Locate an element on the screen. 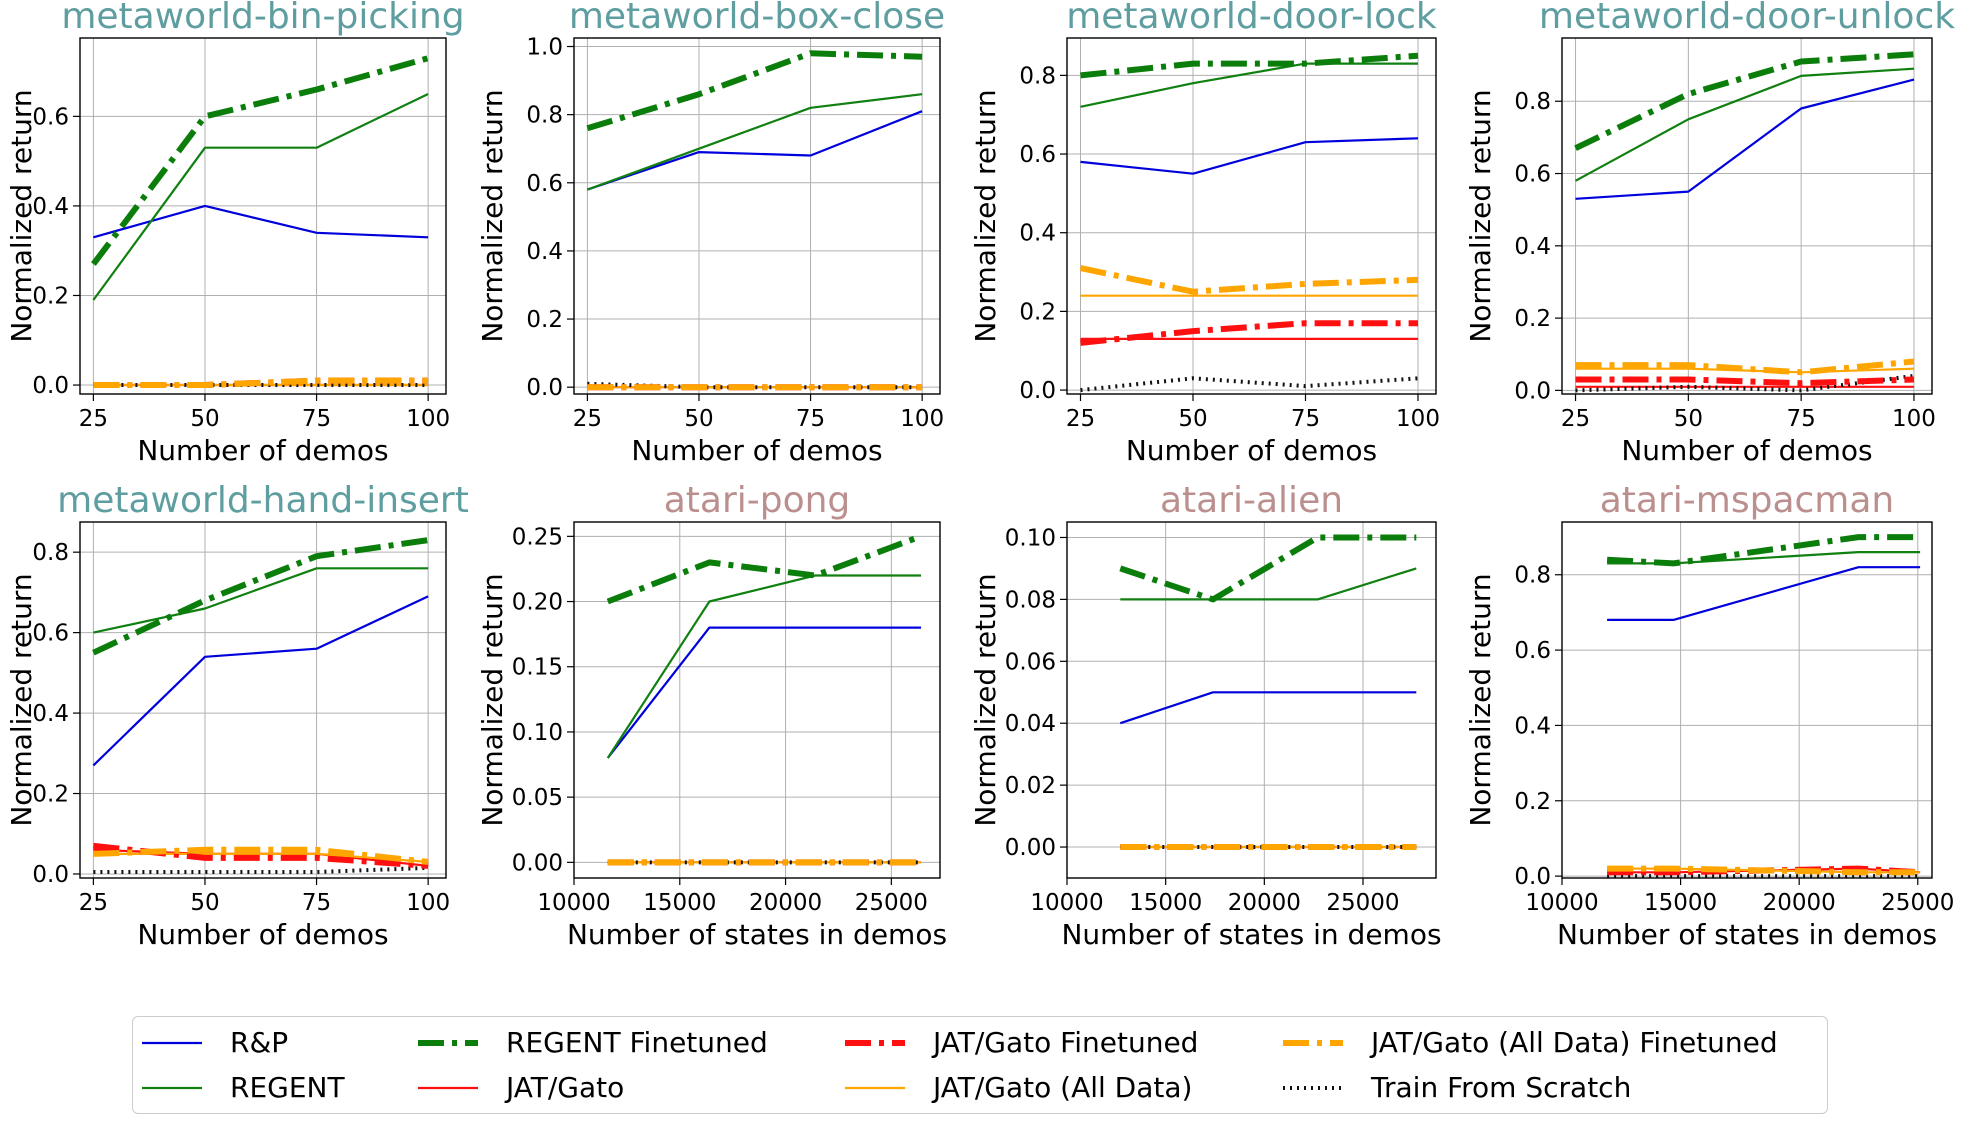 This screenshot has width=1980, height=1121. legend-item-jat_all: JAT/Gato (All Data) is located at coordinates (1018, 1087).